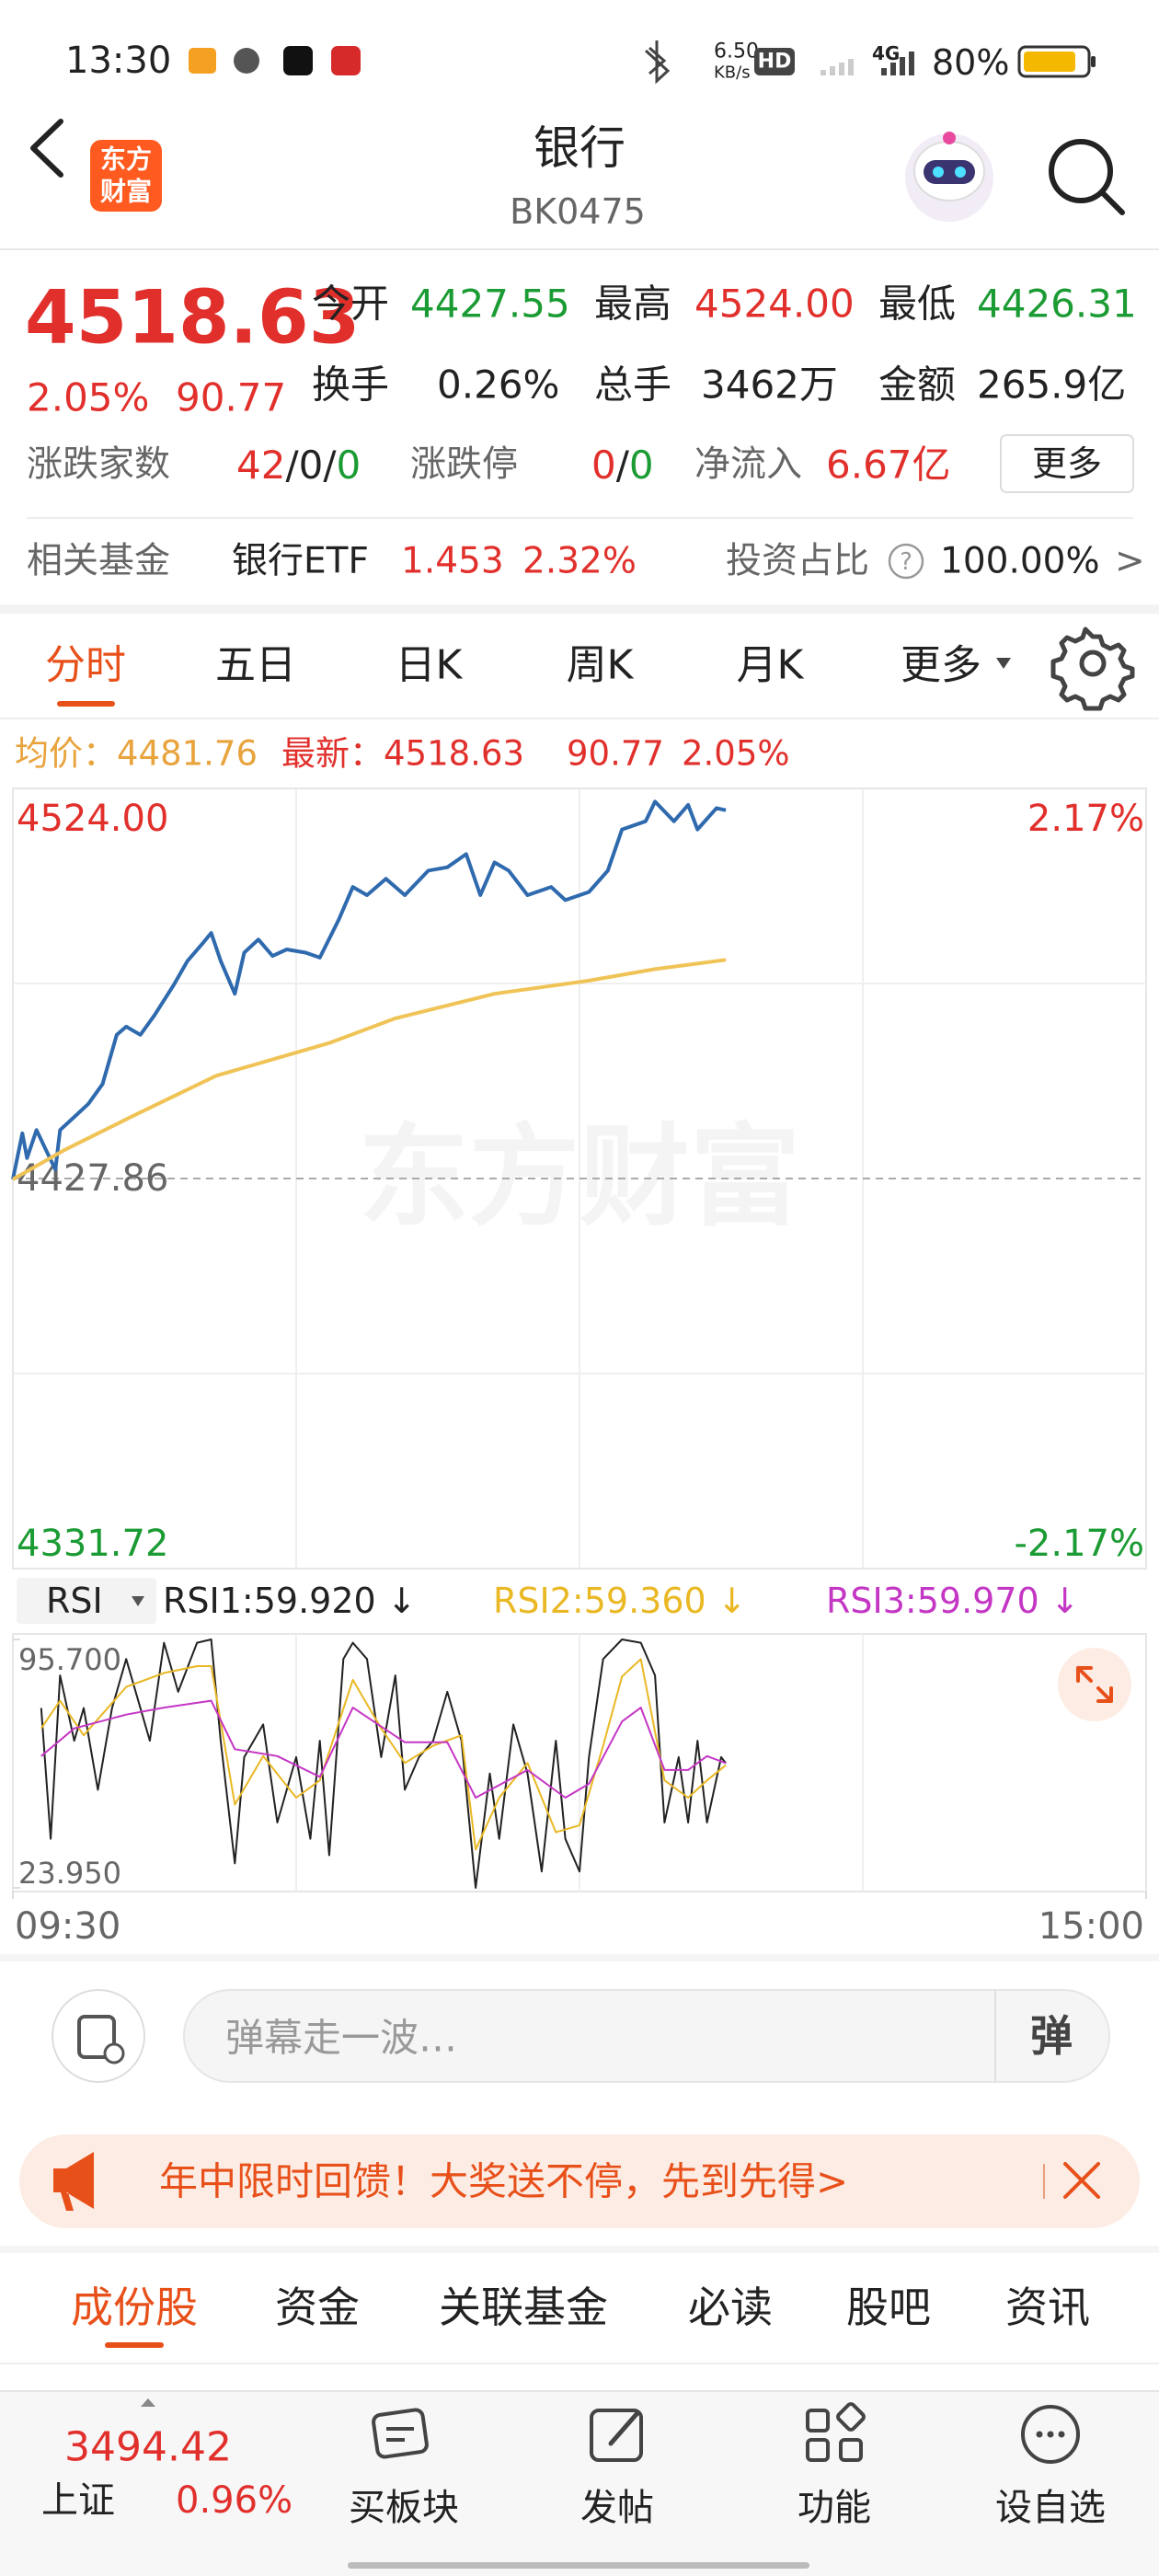 Image resolution: width=1159 pixels, height=2576 pixels. I want to click on period-tab: 五日, so click(255, 665).